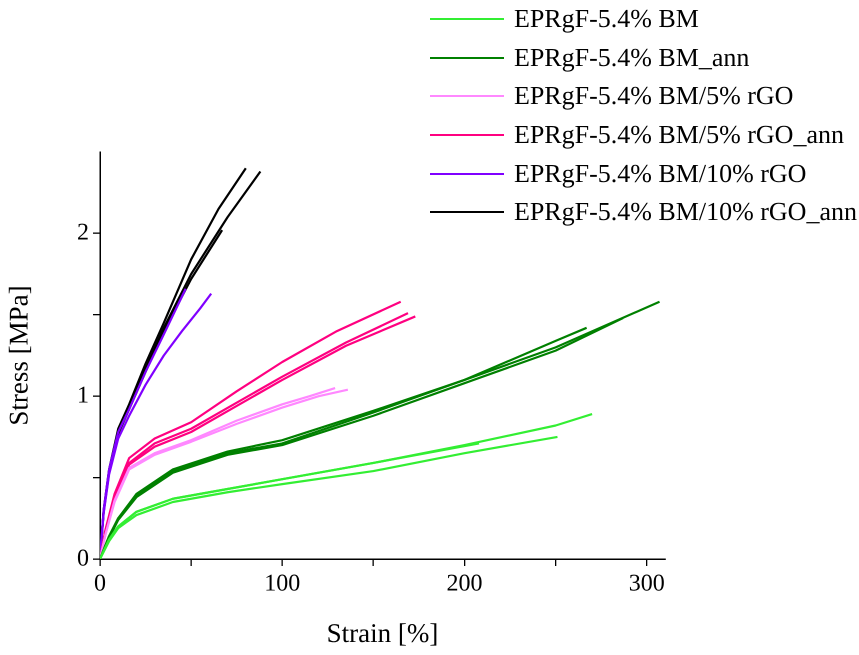 This screenshot has width=859, height=655. Describe the element at coordinates (654, 96) in the screenshot. I see `legend-label: EPRgF-5.4% BM/5% rGO` at that location.